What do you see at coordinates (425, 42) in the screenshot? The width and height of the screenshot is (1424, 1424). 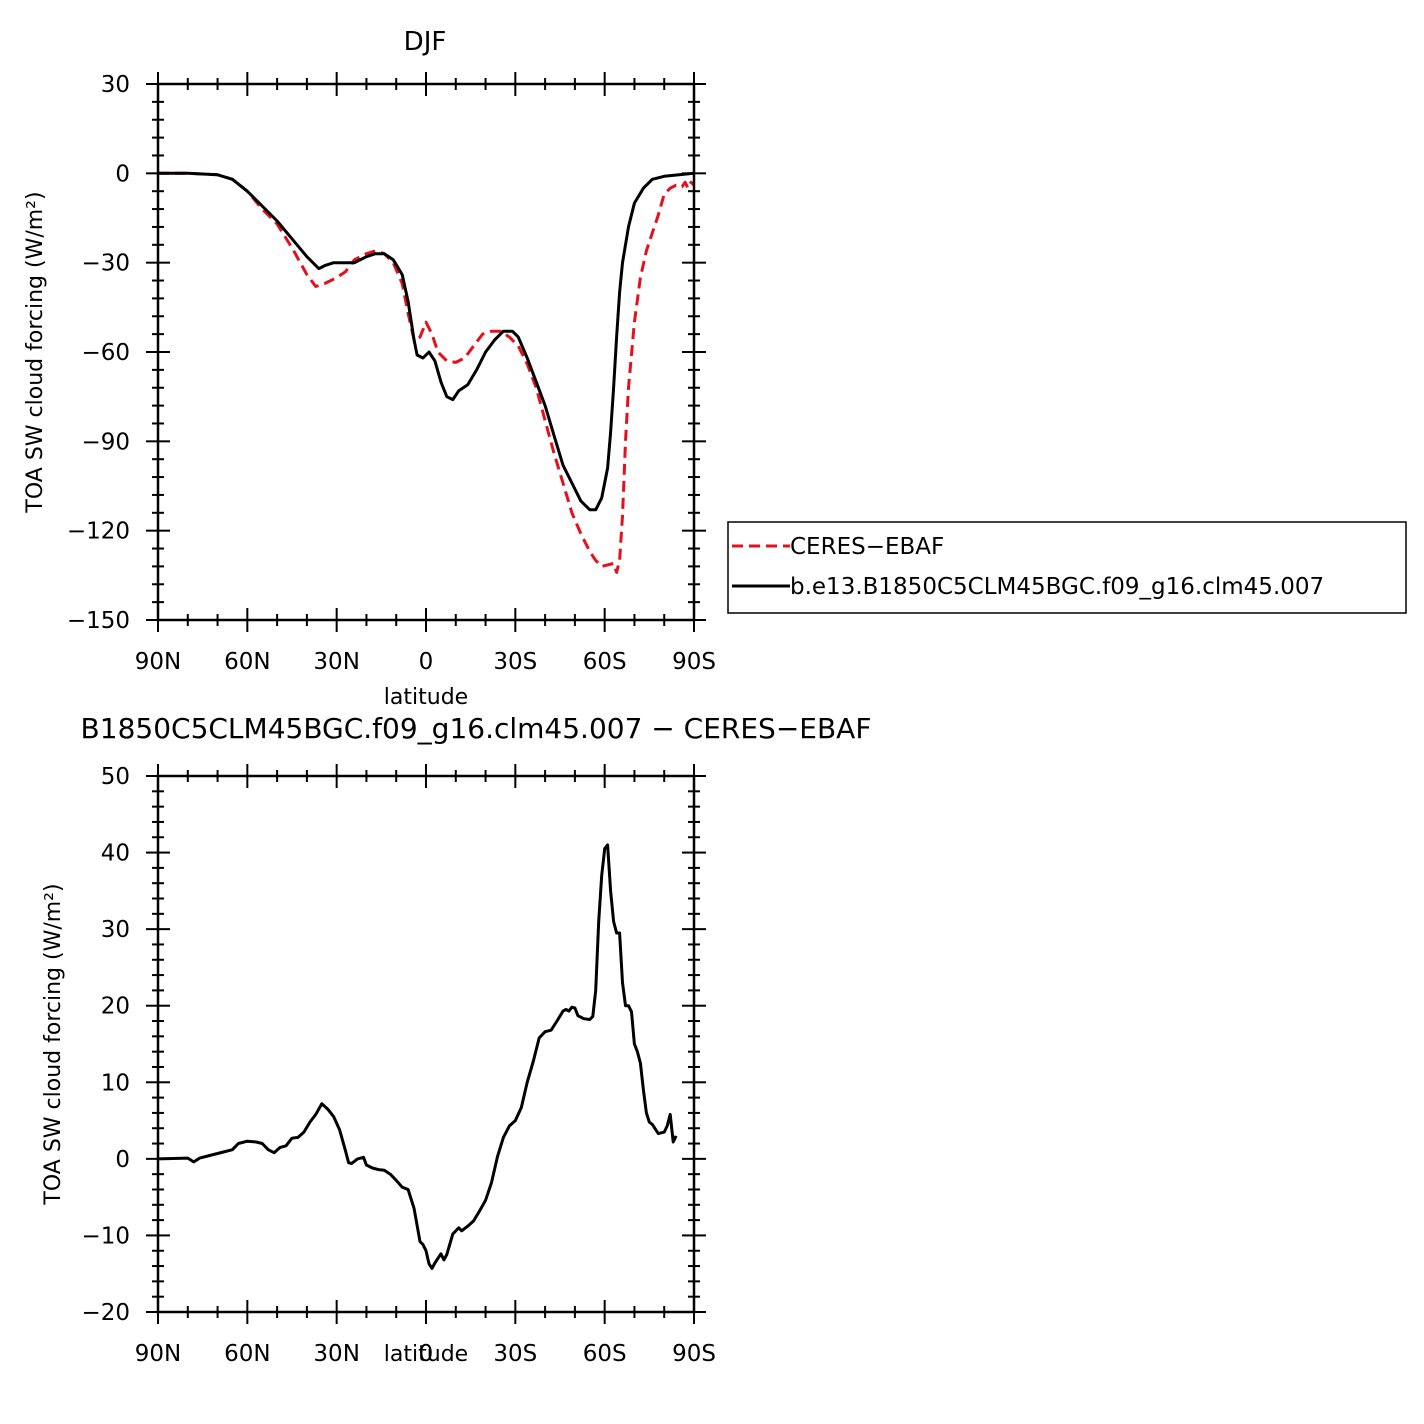 I see `chart-title: DJF` at bounding box center [425, 42].